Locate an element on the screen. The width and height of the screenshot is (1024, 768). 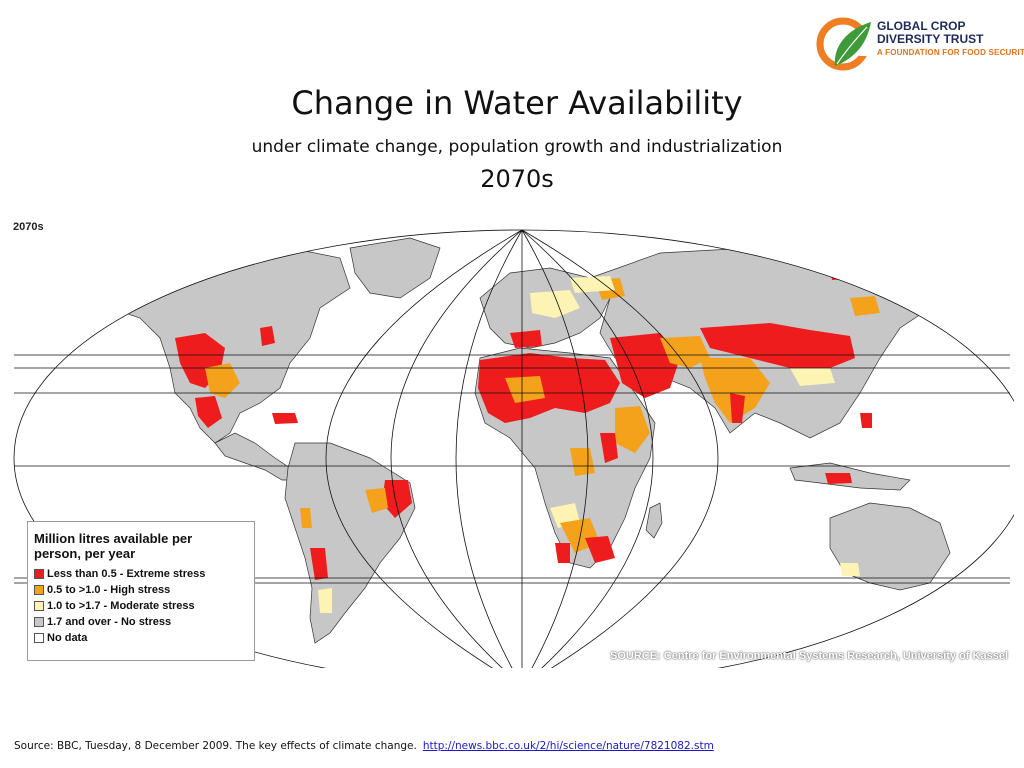
legend-swatch-extreme is located at coordinates (39, 574).